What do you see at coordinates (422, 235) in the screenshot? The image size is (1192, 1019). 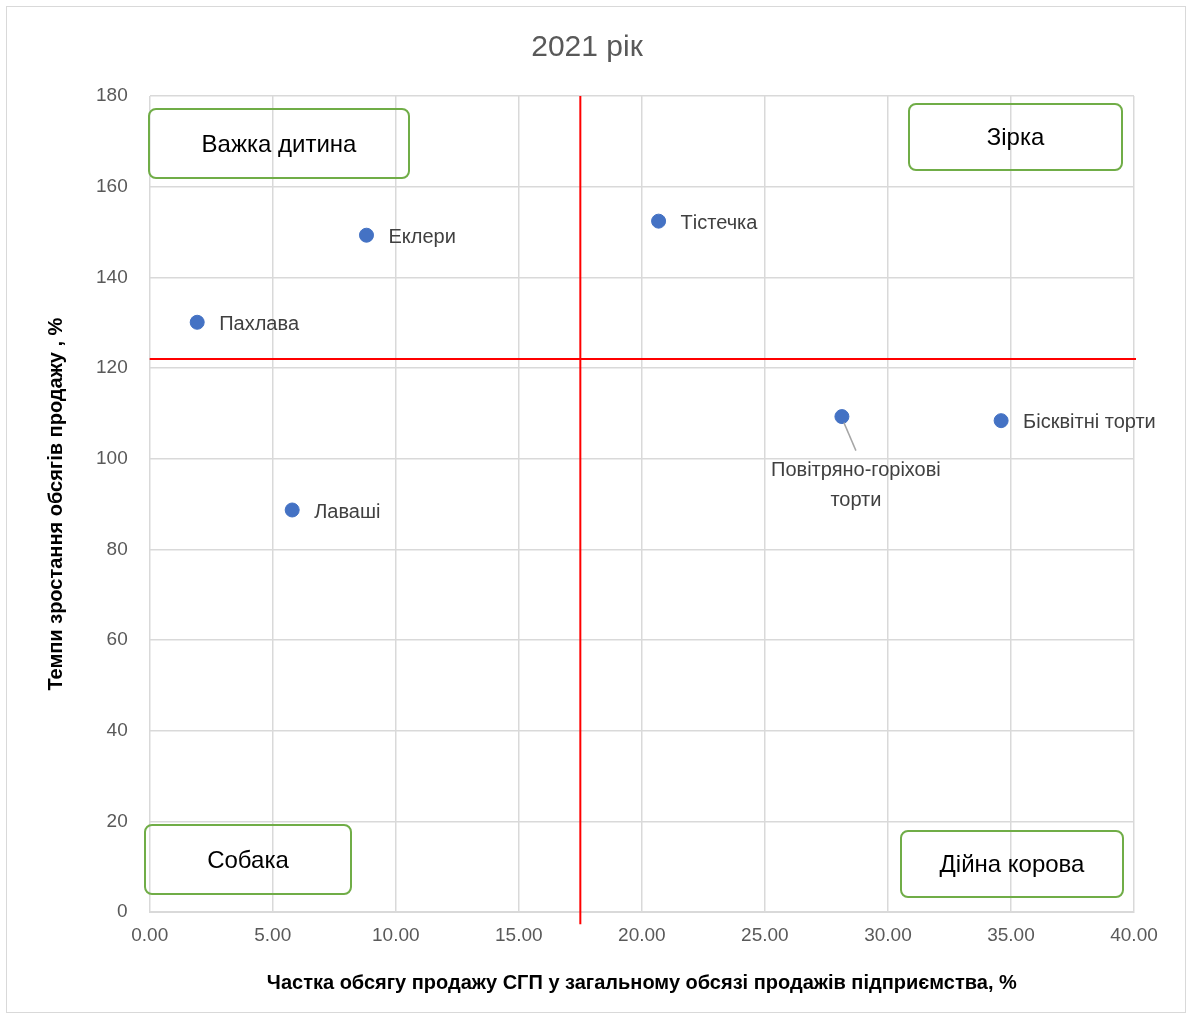 I see `annotation: Еклери` at bounding box center [422, 235].